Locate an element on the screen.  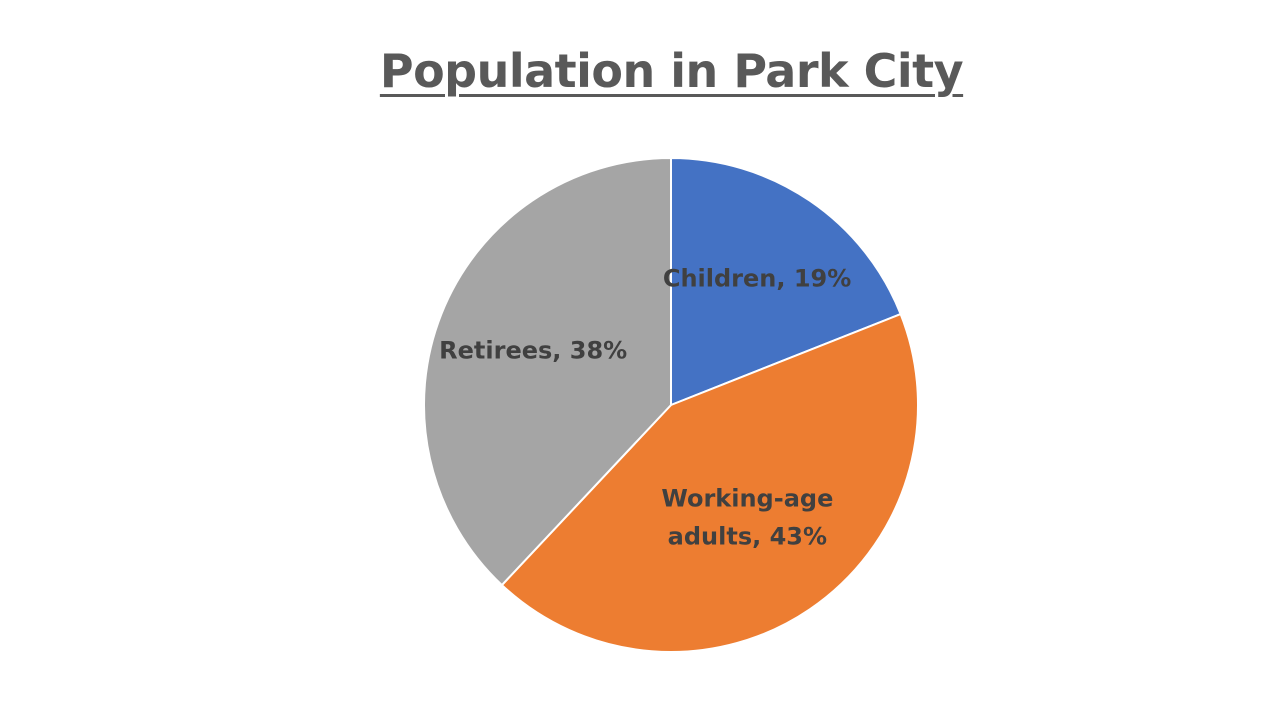
chart-title: Population in Park City is located at coordinates (671, 71).